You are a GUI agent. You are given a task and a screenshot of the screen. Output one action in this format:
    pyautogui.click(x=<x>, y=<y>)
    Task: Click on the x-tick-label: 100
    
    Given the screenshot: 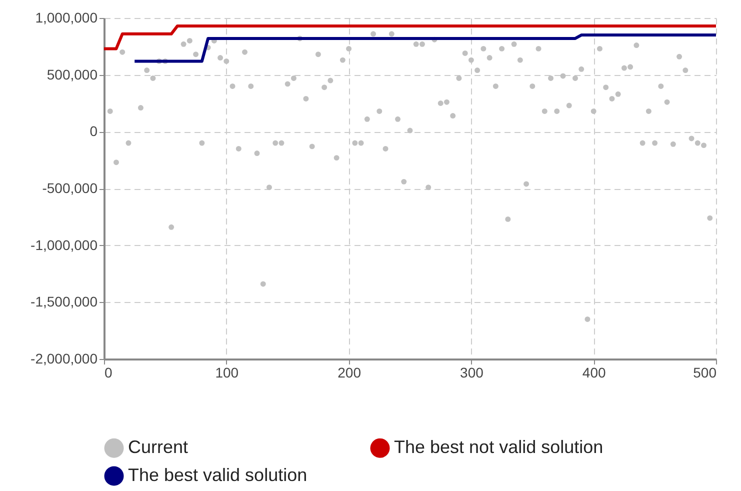 What is the action you would take?
    pyautogui.click(x=227, y=372)
    